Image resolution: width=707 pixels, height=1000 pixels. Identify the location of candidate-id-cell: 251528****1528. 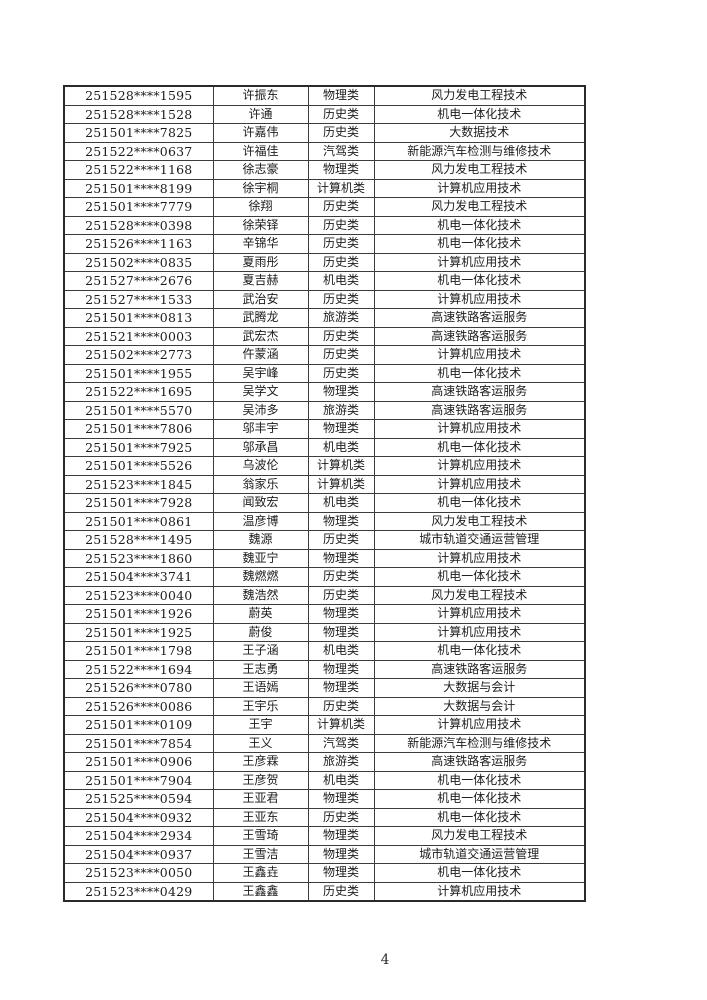
(138, 114).